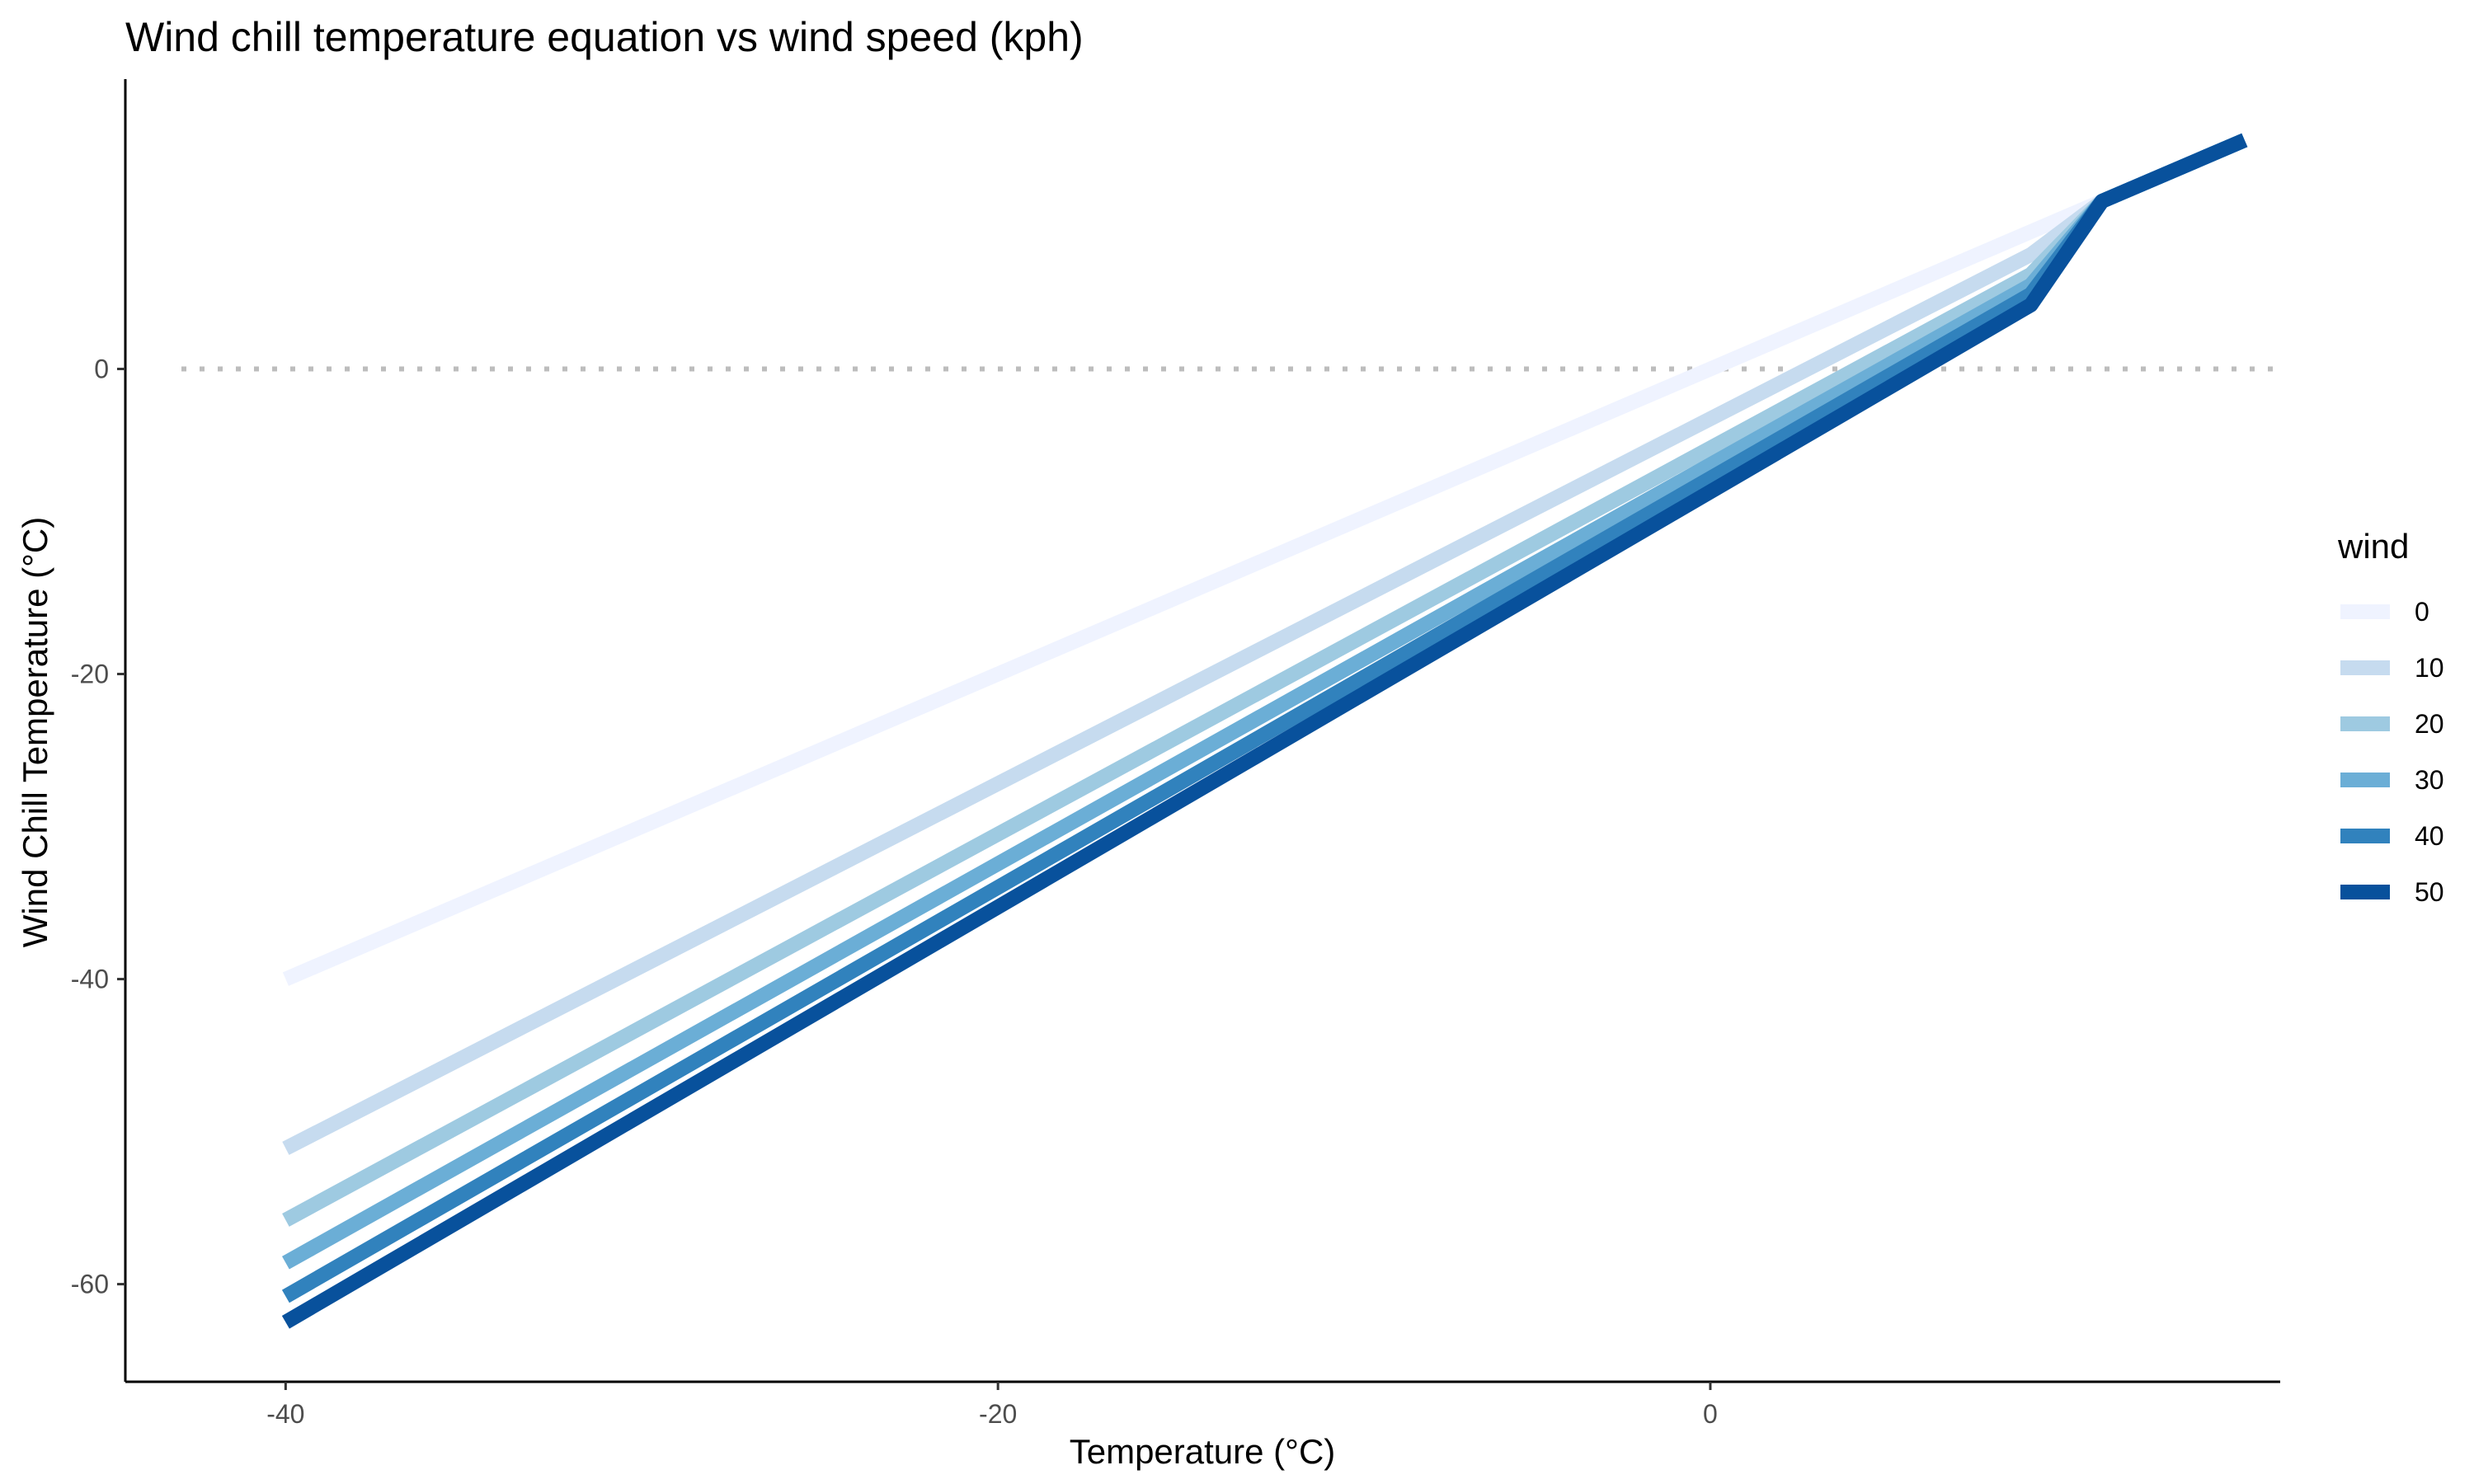 The width and height of the screenshot is (2474, 1484). I want to click on x-axis-title: Temperature (°C), so click(1203, 1452).